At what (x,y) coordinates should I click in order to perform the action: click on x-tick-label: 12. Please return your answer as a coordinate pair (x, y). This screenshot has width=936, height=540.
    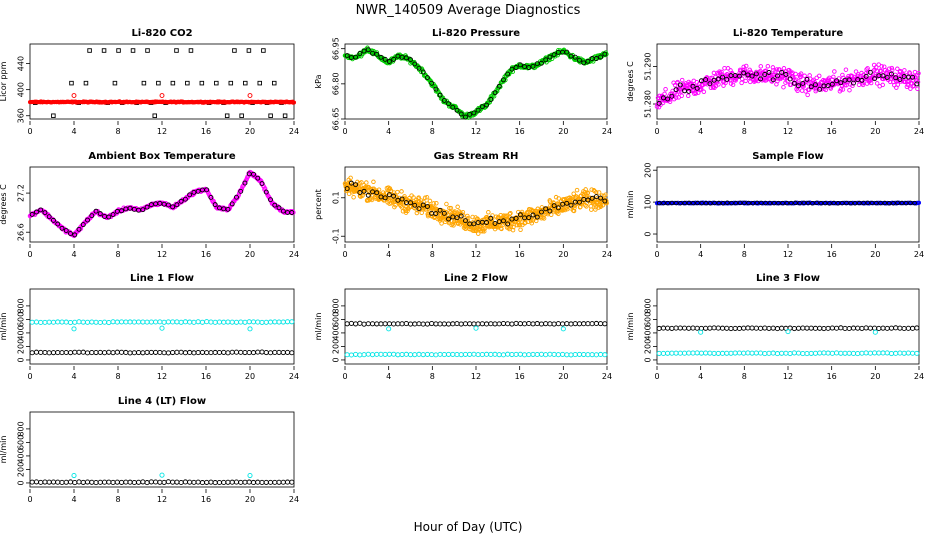
    Looking at the image, I should click on (476, 254).